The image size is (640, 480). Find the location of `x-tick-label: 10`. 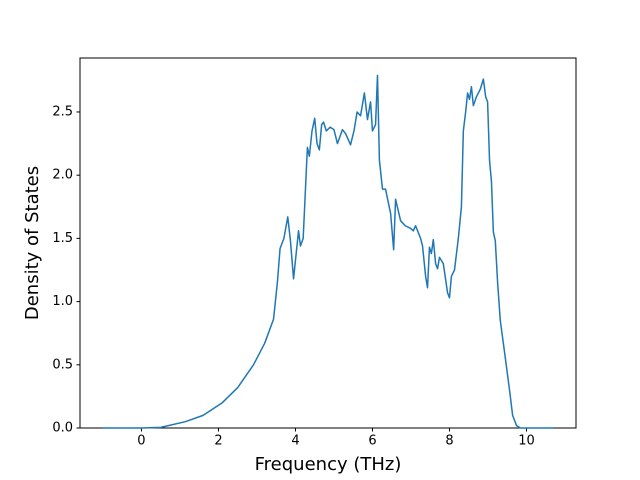

x-tick-label: 10 is located at coordinates (526, 441).